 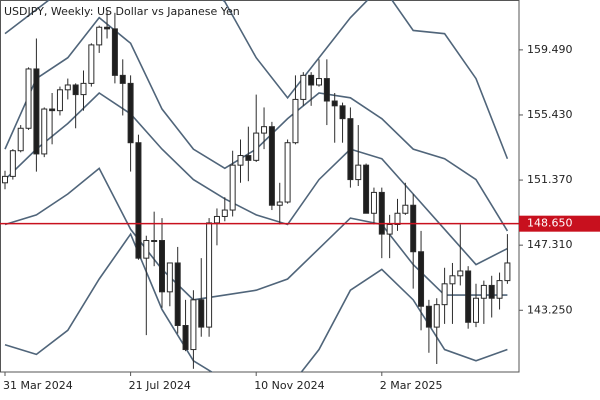 I want to click on y-tick-label: 159.490, so click(x=550, y=49).